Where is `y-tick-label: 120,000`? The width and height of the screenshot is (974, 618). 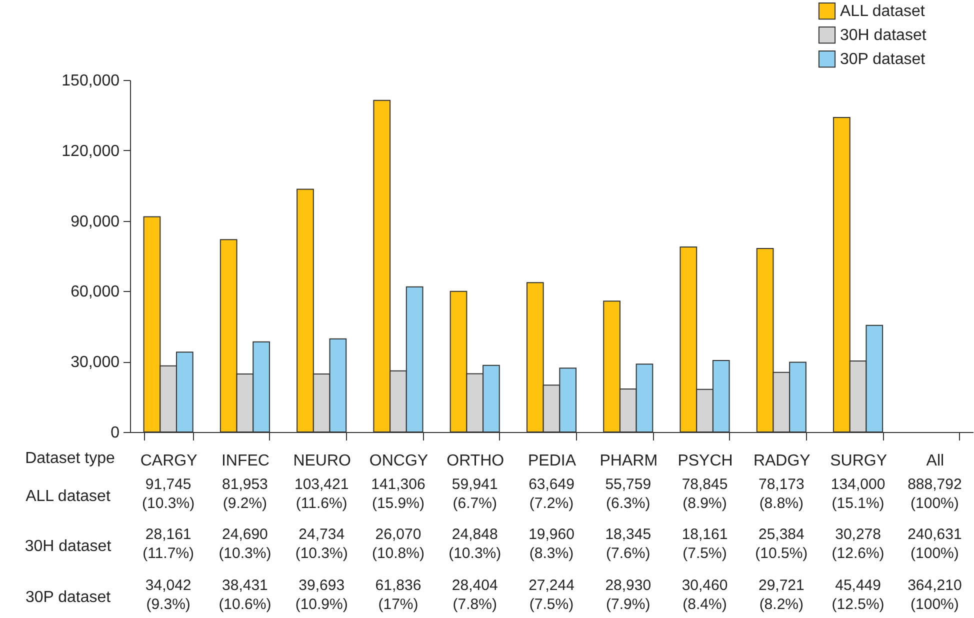
y-tick-label: 120,000 is located at coordinates (91, 151).